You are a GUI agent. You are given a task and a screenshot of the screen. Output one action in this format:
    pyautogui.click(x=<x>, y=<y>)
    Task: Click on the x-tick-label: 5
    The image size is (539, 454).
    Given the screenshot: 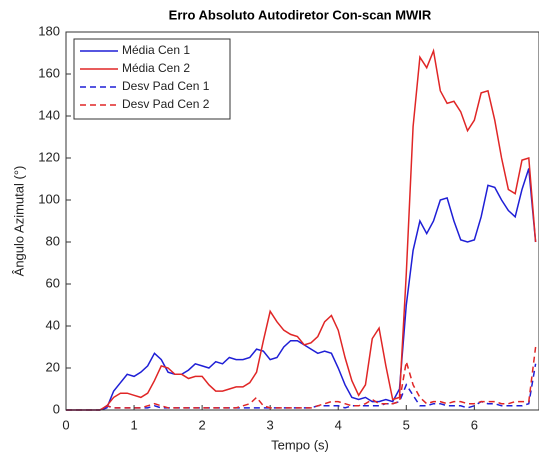 What is the action you would take?
    pyautogui.click(x=406, y=424)
    